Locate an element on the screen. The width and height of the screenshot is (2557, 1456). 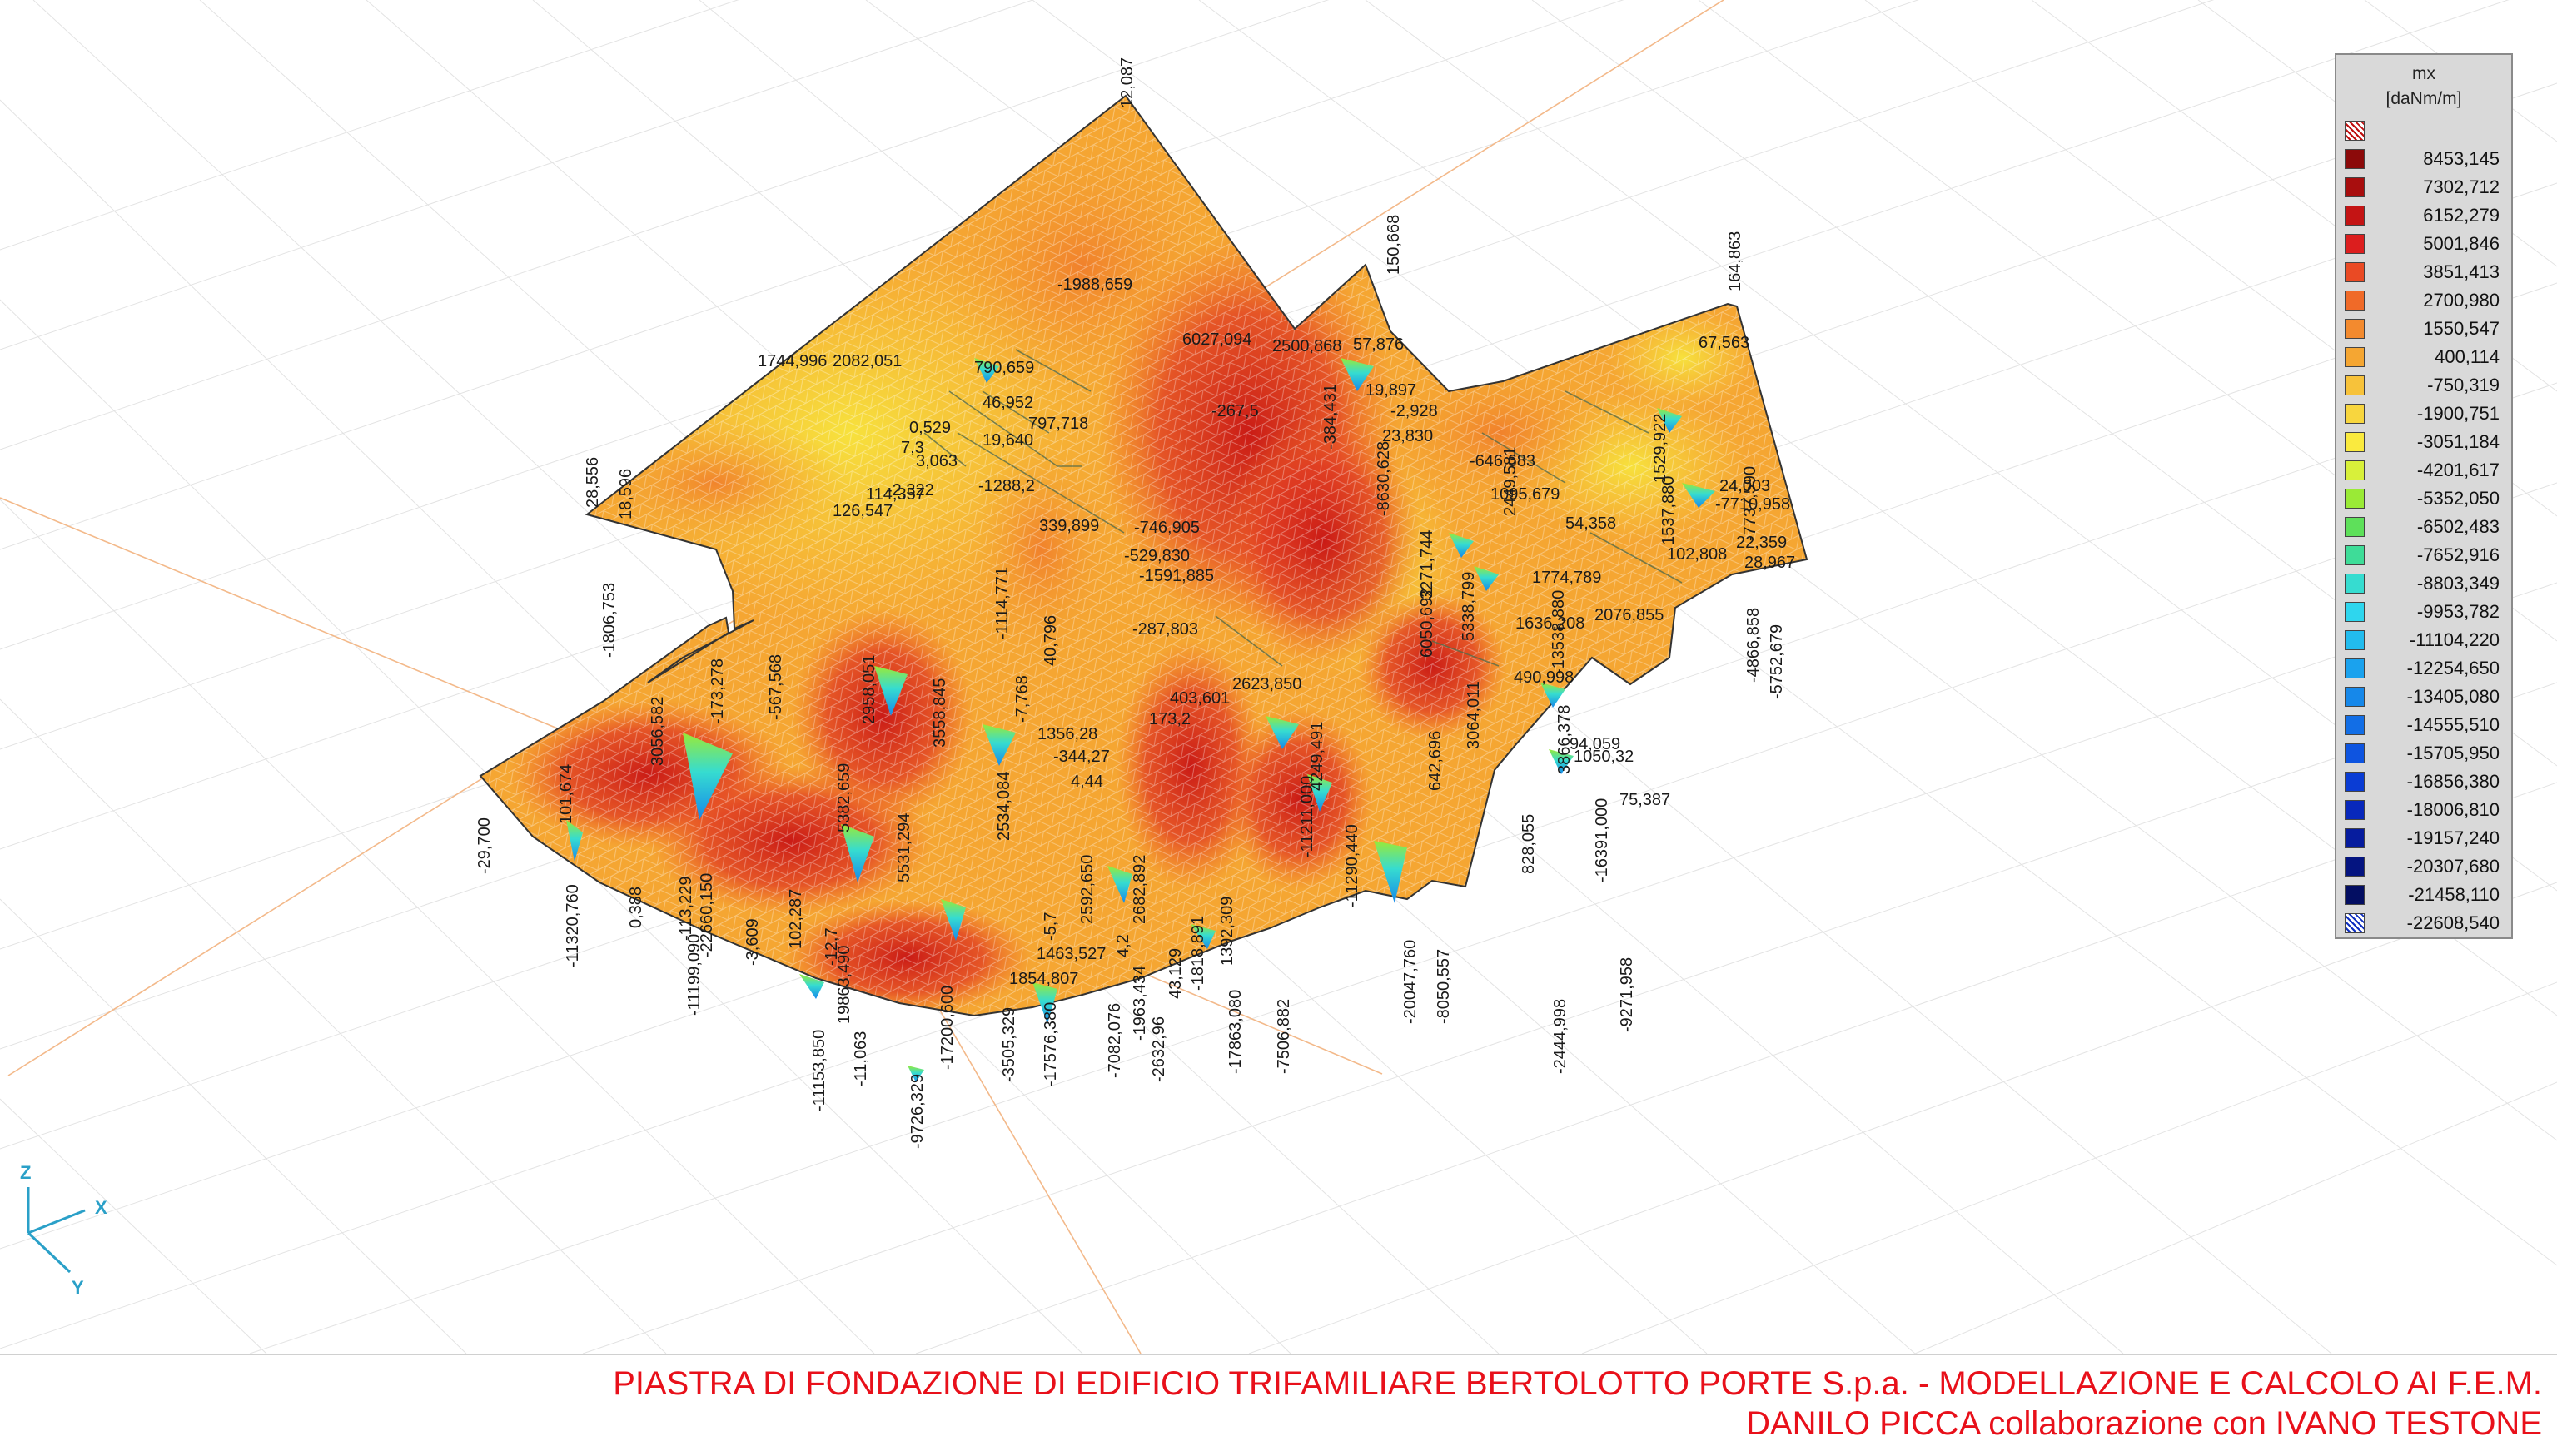
legend-value: -5352,050 is located at coordinates (2458, 498).